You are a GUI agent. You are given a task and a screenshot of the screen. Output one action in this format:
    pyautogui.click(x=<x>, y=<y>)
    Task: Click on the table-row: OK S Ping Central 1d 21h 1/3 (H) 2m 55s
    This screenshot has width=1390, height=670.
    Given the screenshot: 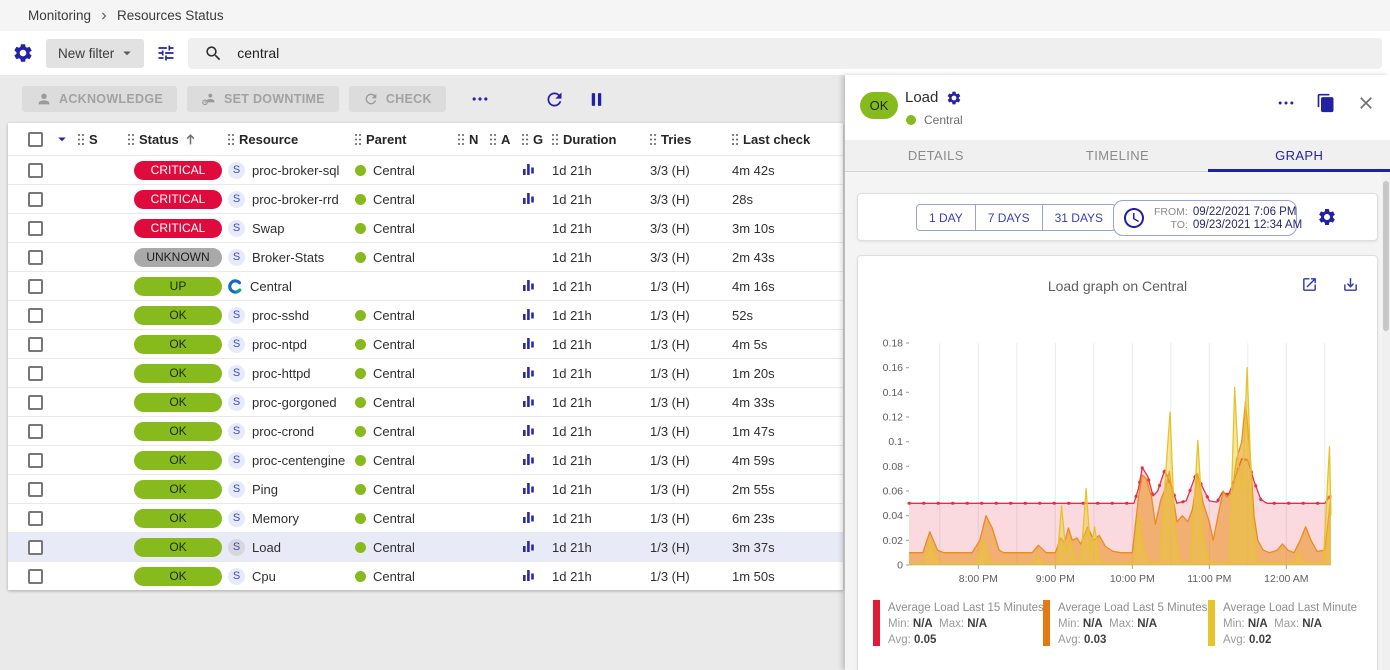 What is the action you would take?
    pyautogui.click(x=425, y=488)
    